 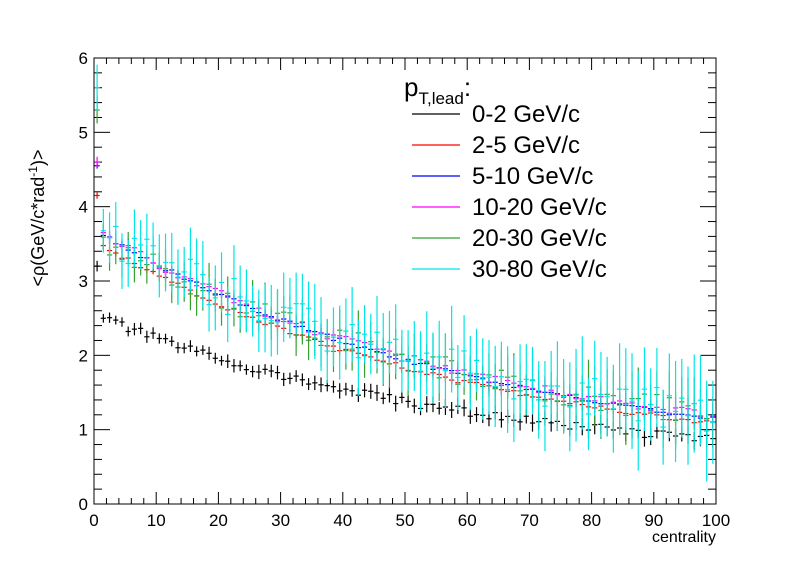 What do you see at coordinates (83, 58) in the screenshot?
I see `y-tick-label: 6` at bounding box center [83, 58].